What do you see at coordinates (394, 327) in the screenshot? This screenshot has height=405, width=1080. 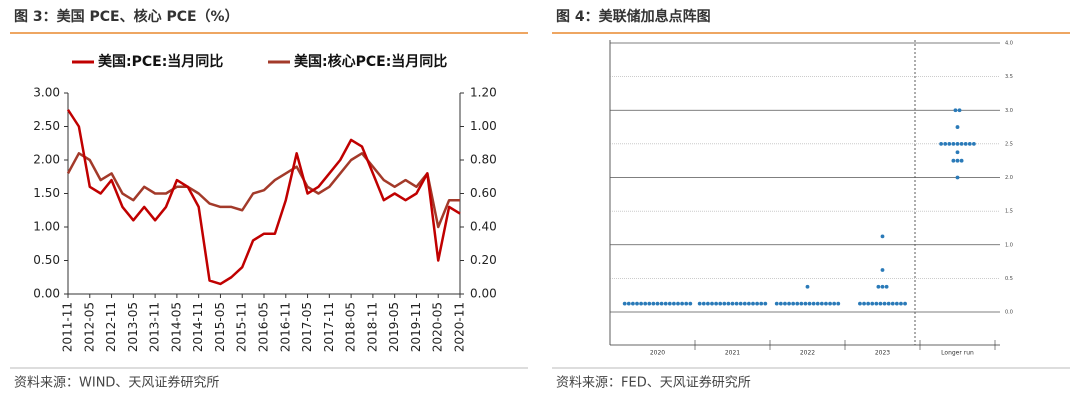 I see `x-tick-label: 2019-05` at bounding box center [394, 327].